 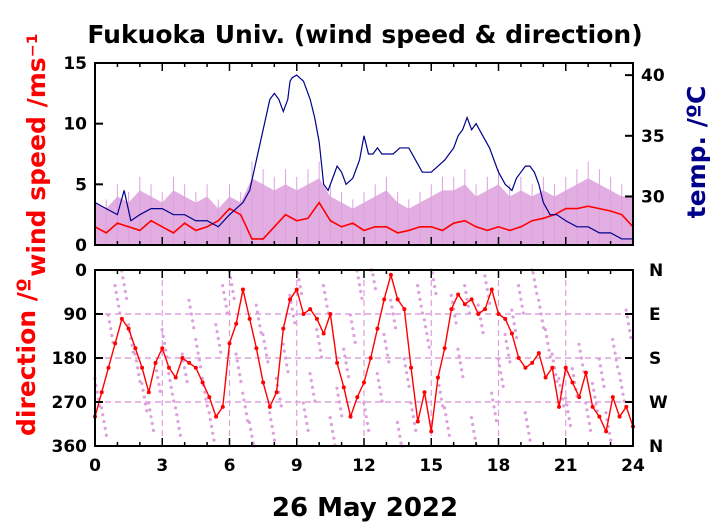 What do you see at coordinates (95, 466) in the screenshot?
I see `hour-tick-label: 0` at bounding box center [95, 466].